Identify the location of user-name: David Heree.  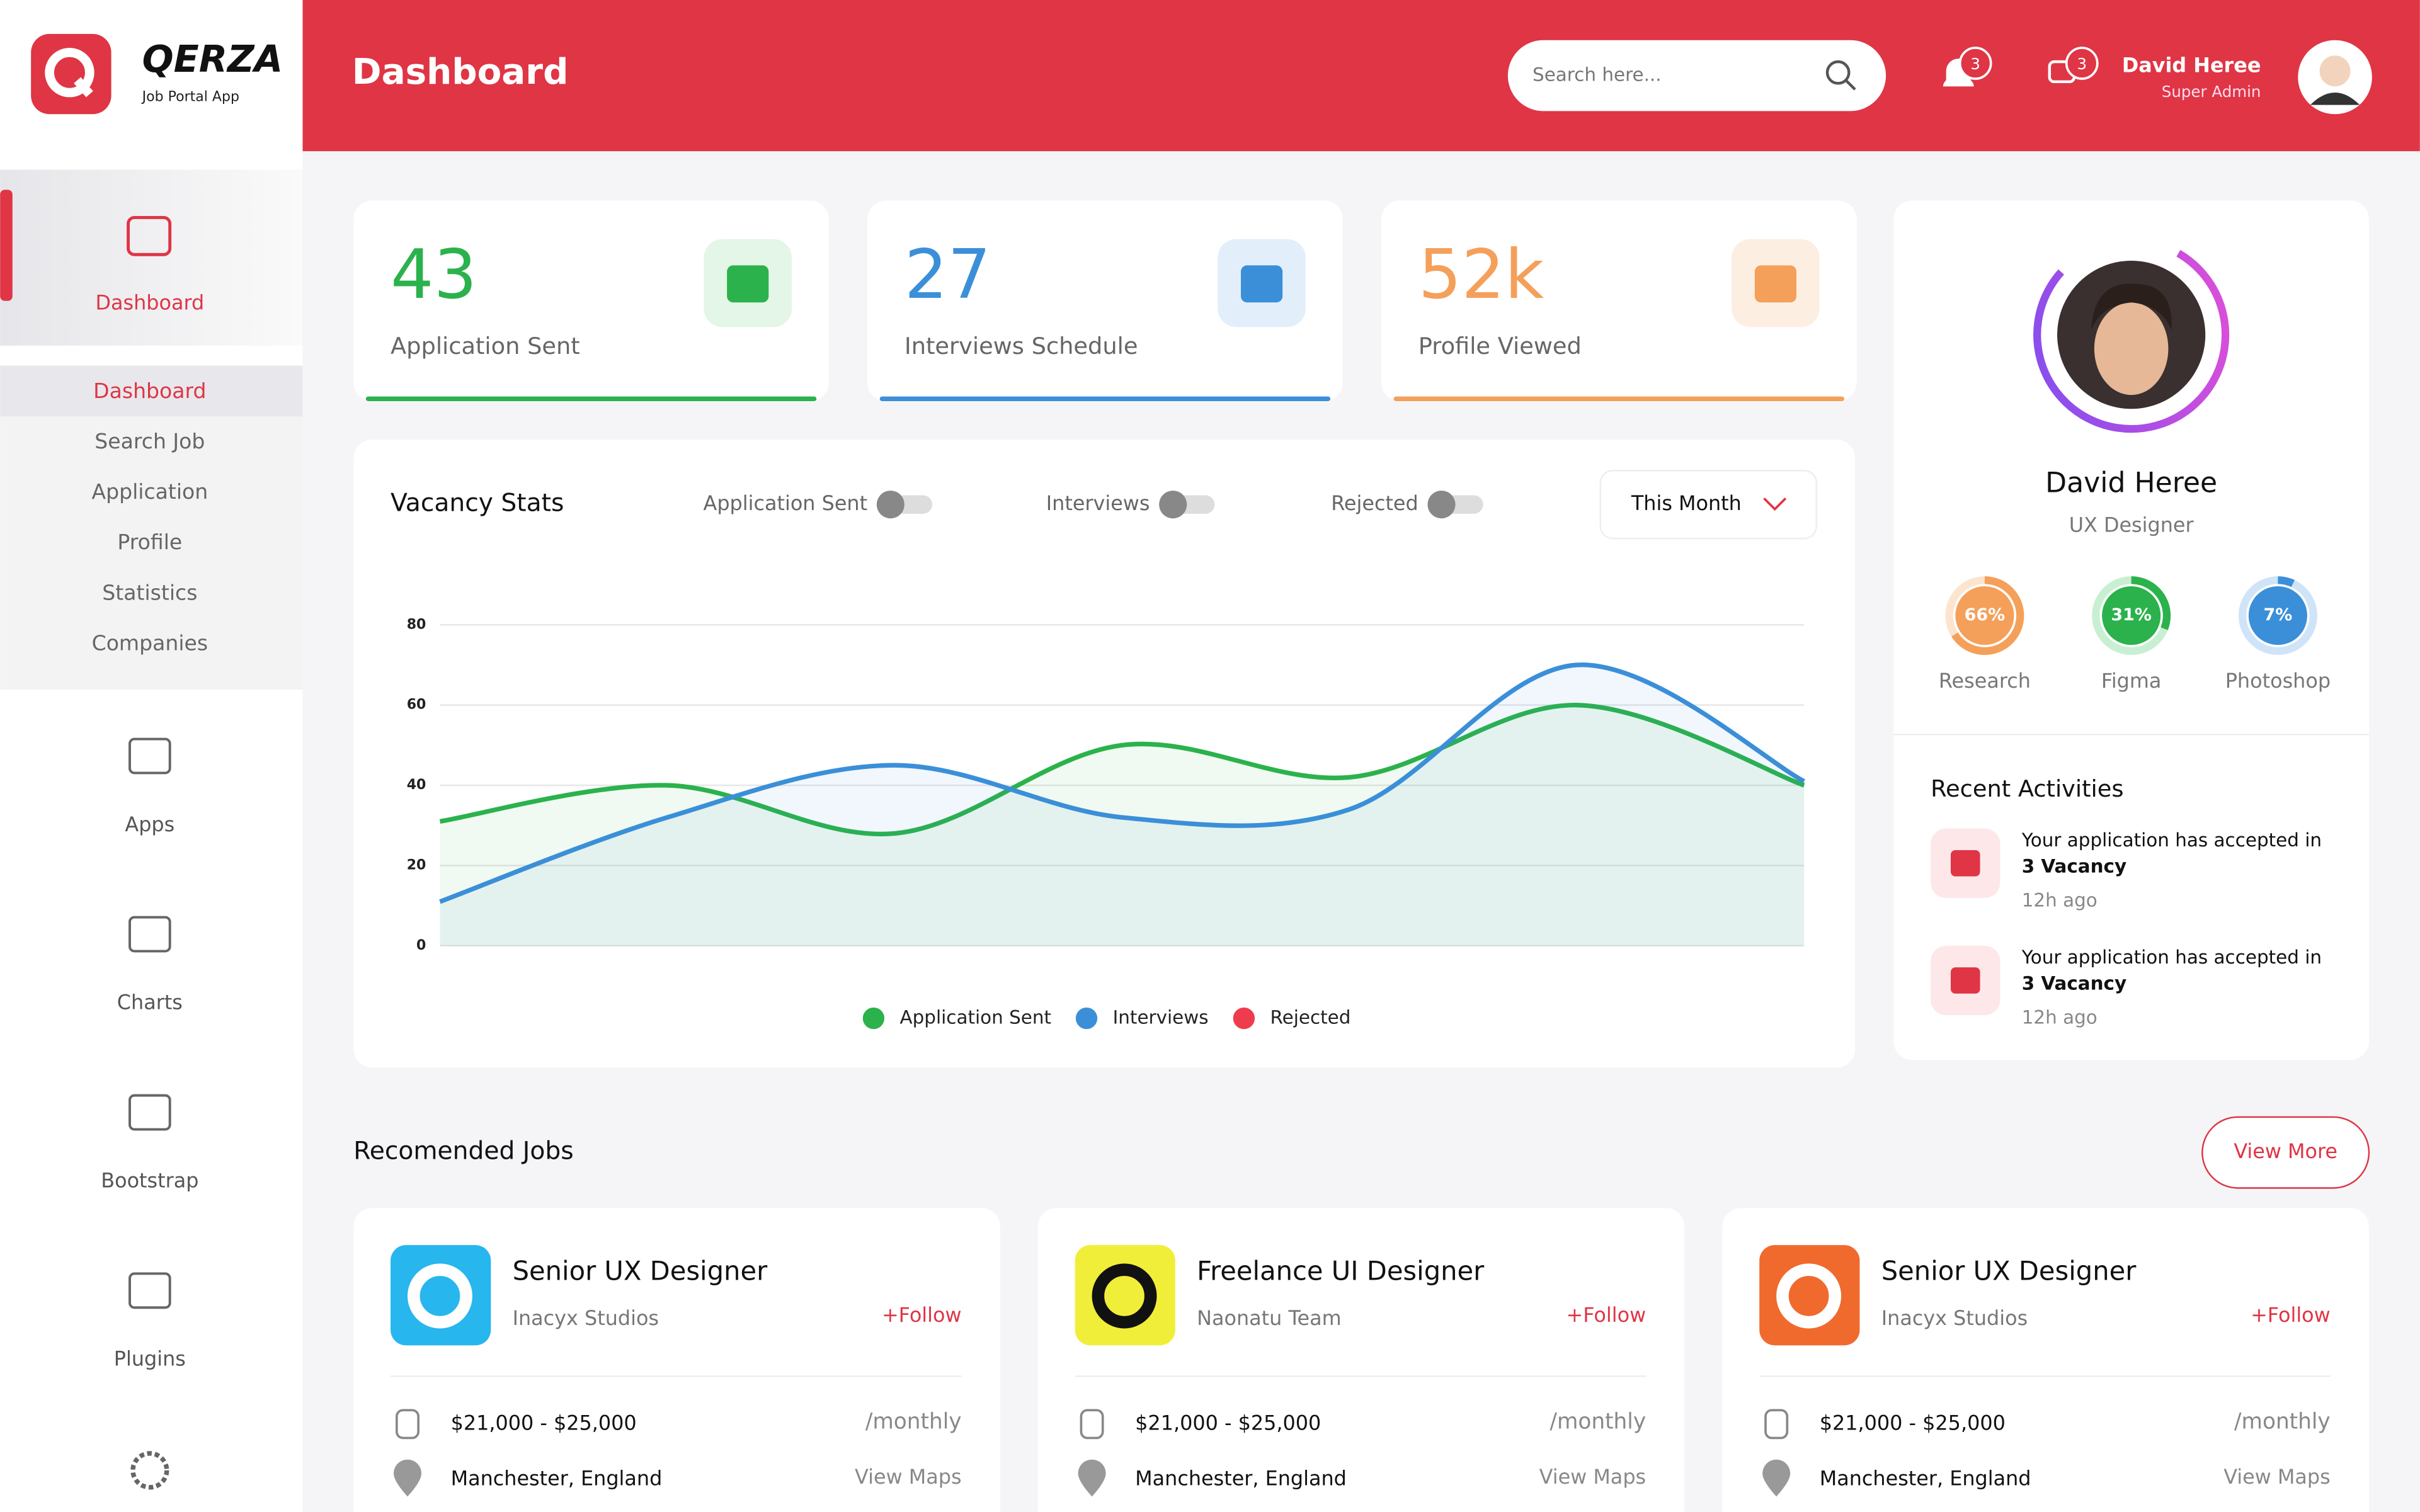
(2191, 65).